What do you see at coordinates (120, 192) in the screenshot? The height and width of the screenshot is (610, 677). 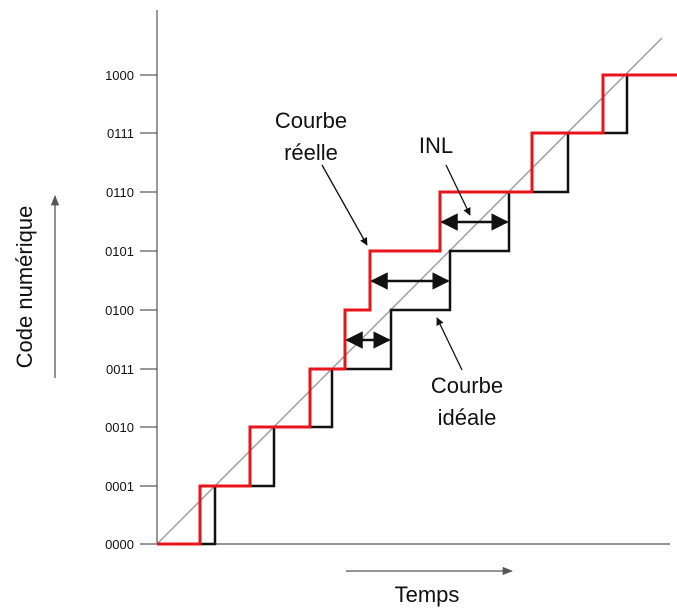 I see `y-tick-label: 0110` at bounding box center [120, 192].